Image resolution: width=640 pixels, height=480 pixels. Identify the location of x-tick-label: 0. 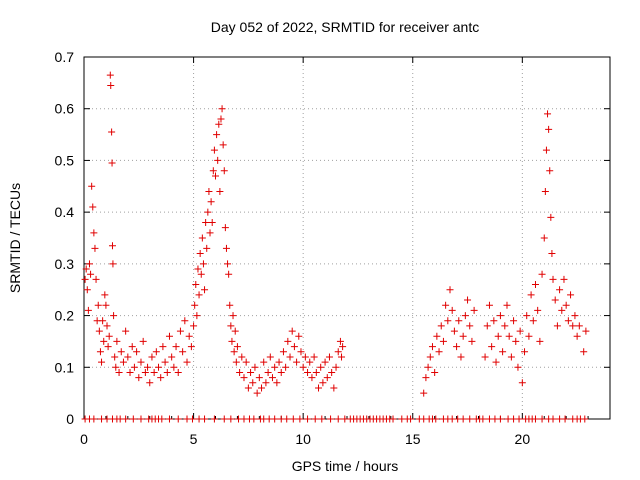
(84, 439).